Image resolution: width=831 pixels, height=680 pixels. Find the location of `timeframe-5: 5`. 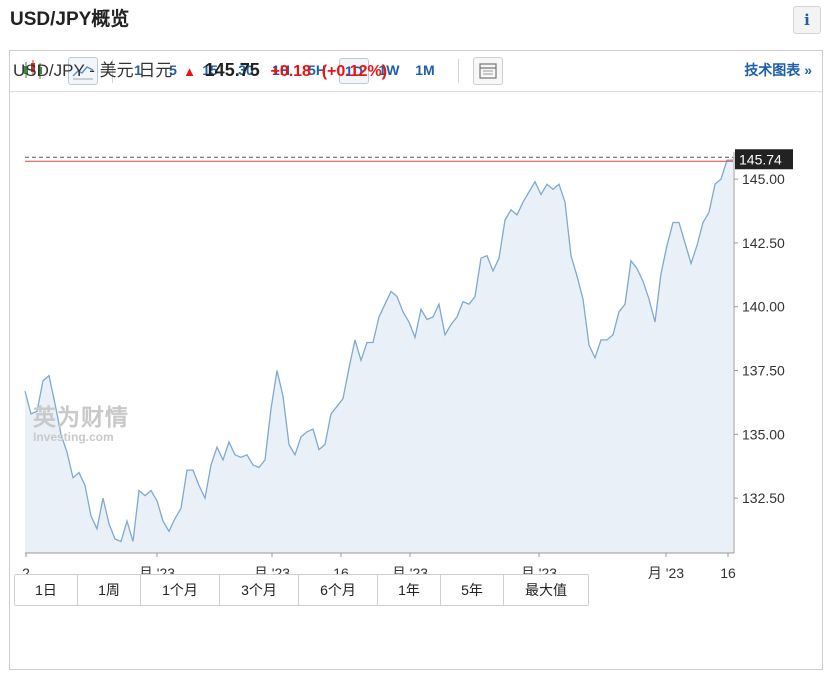

timeframe-5: 5 is located at coordinates (173, 70).